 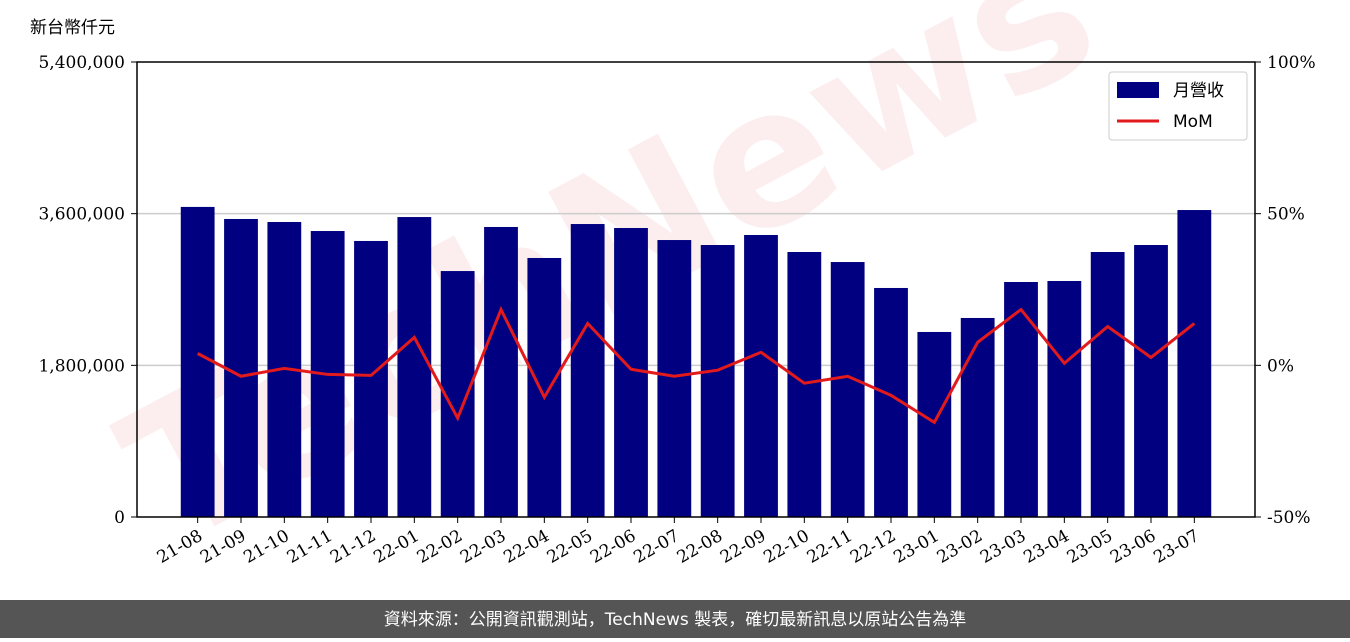 What do you see at coordinates (743, 547) in the screenshot?
I see `x-tick-label: 22-09` at bounding box center [743, 547].